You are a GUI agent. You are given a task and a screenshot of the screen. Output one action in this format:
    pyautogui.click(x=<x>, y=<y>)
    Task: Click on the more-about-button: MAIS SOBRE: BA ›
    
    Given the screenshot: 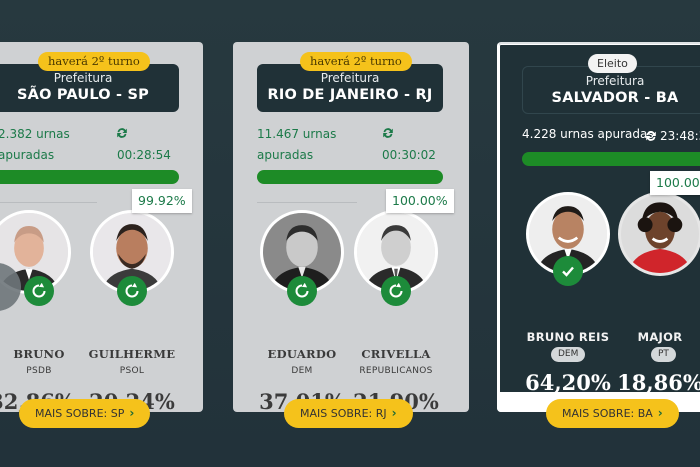 What is the action you would take?
    pyautogui.click(x=612, y=413)
    